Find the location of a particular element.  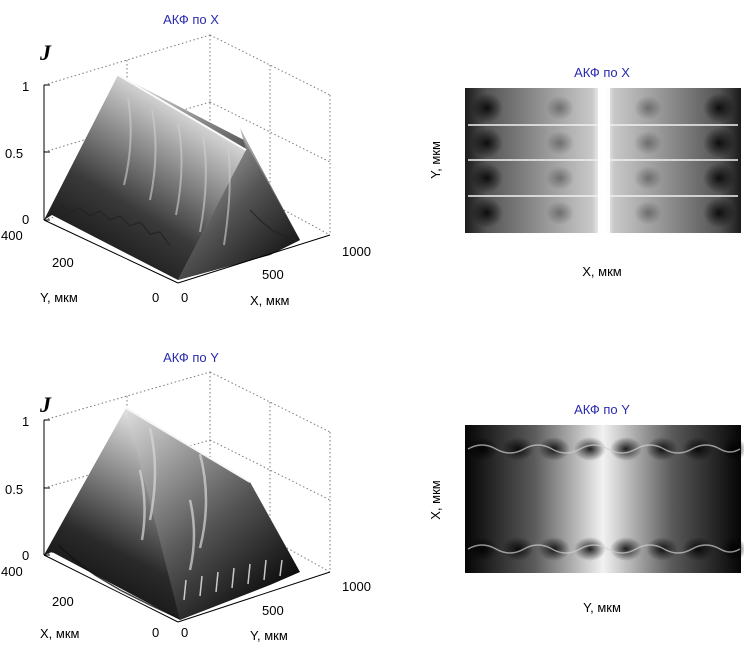

surface-plot-y-title: АКФ по Y is located at coordinates (191, 357).